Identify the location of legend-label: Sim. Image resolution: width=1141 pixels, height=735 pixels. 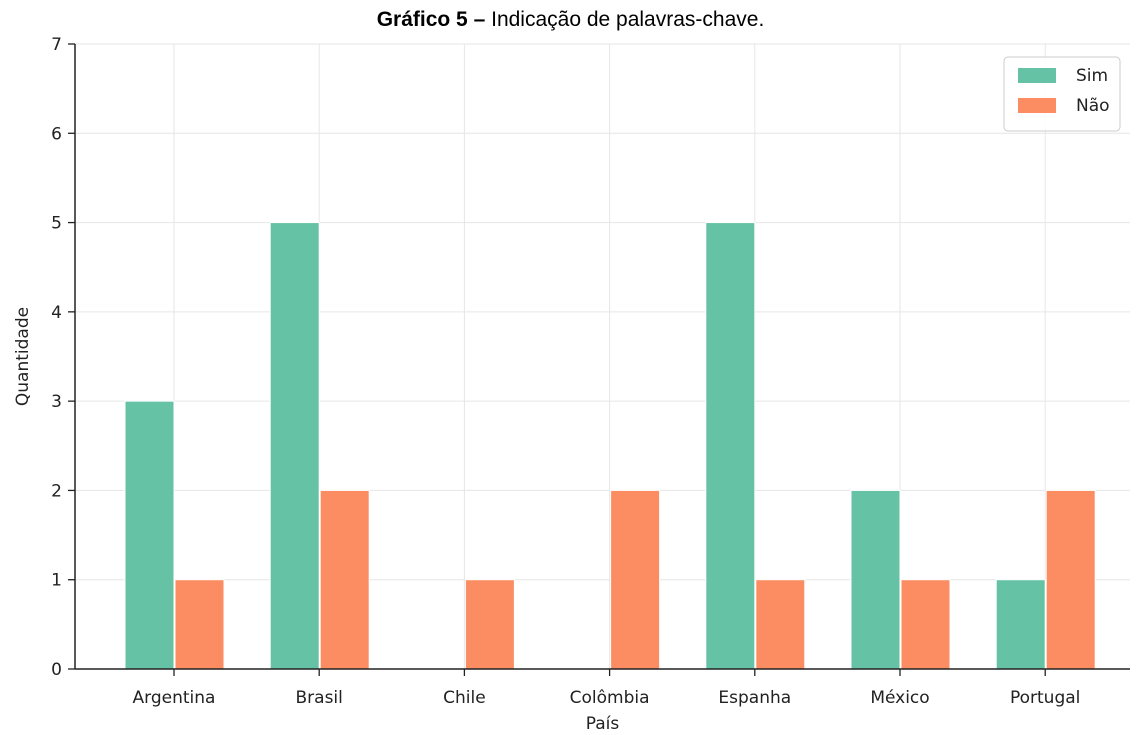
(1092, 76).